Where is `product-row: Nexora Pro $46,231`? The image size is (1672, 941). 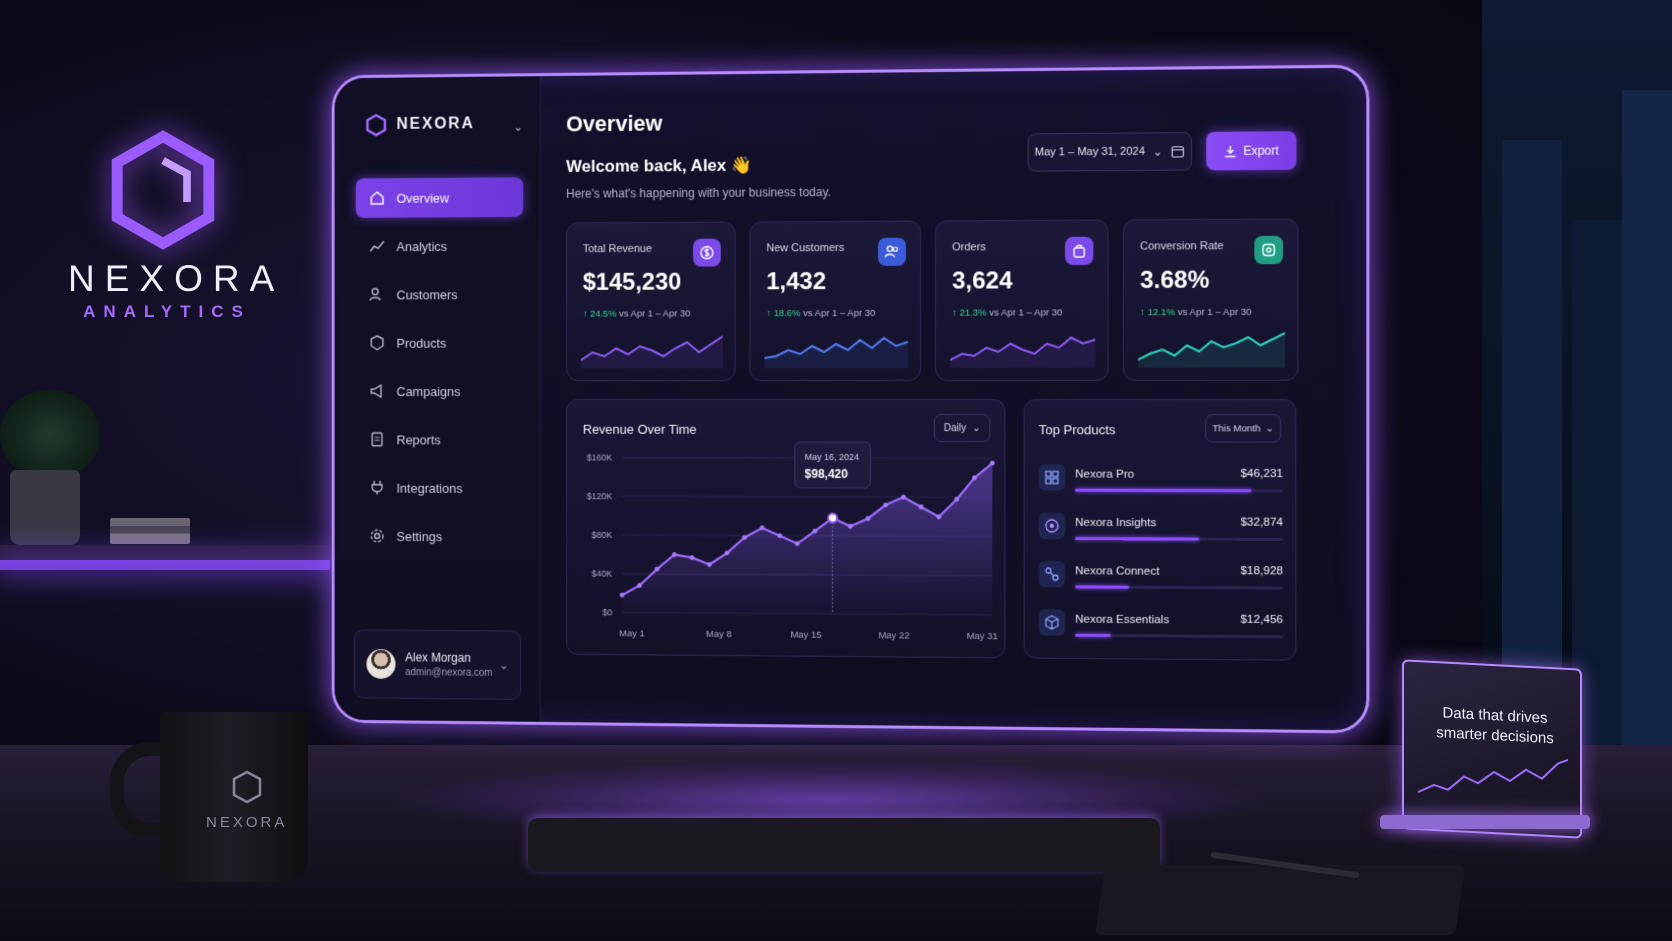 product-row: Nexora Pro $46,231 is located at coordinates (1161, 486).